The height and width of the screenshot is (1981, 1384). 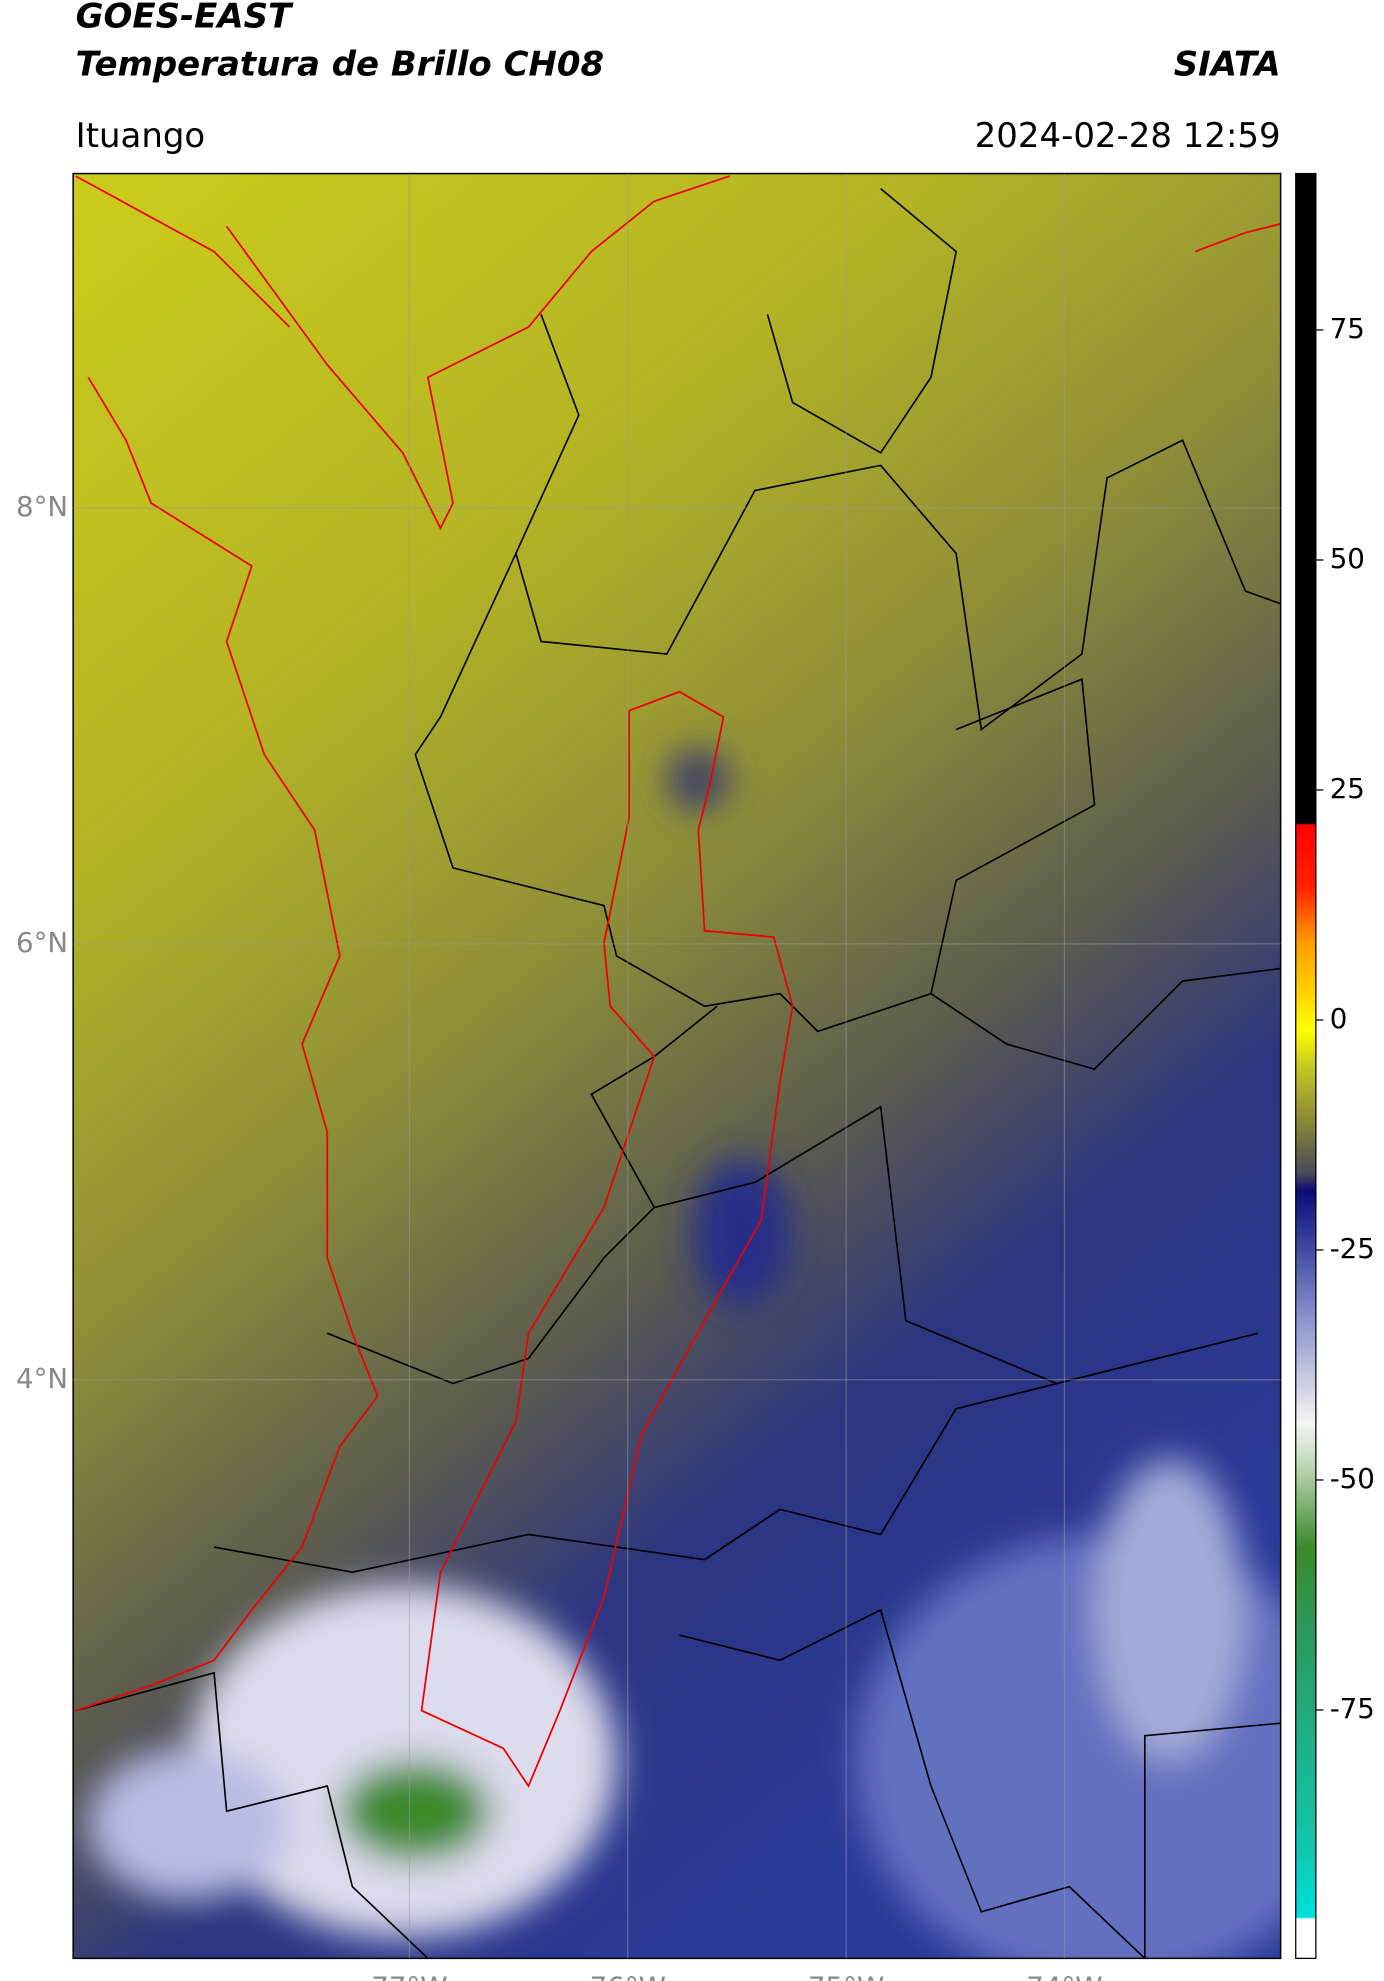 What do you see at coordinates (1352, 1248) in the screenshot?
I see `colorbar-tick-label: -25` at bounding box center [1352, 1248].